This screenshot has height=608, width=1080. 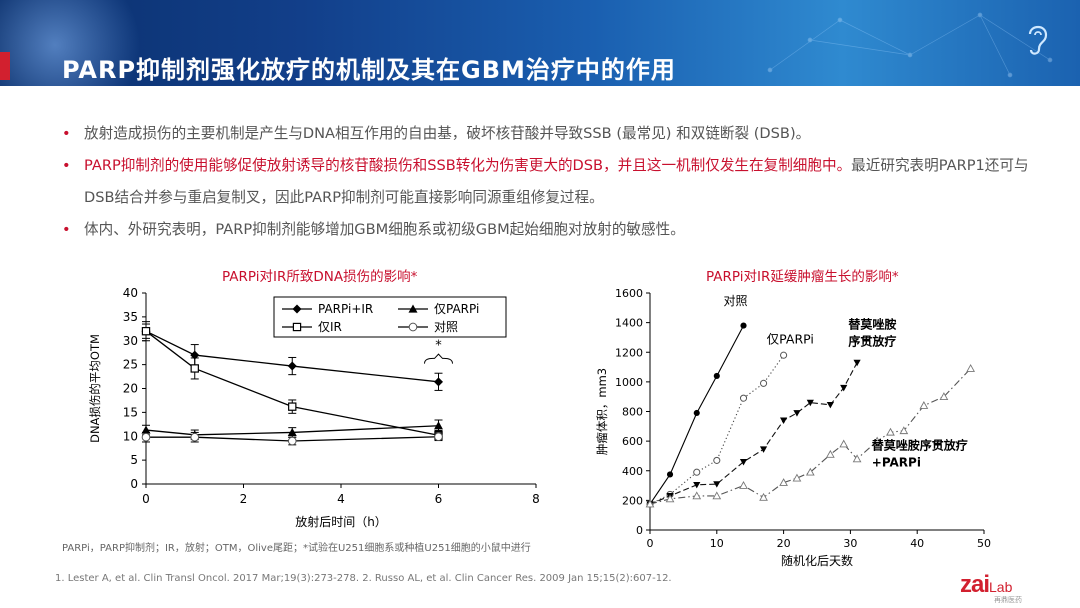 What do you see at coordinates (330, 327) in the screenshot?
I see `legend-label: 仅IR` at bounding box center [330, 327].